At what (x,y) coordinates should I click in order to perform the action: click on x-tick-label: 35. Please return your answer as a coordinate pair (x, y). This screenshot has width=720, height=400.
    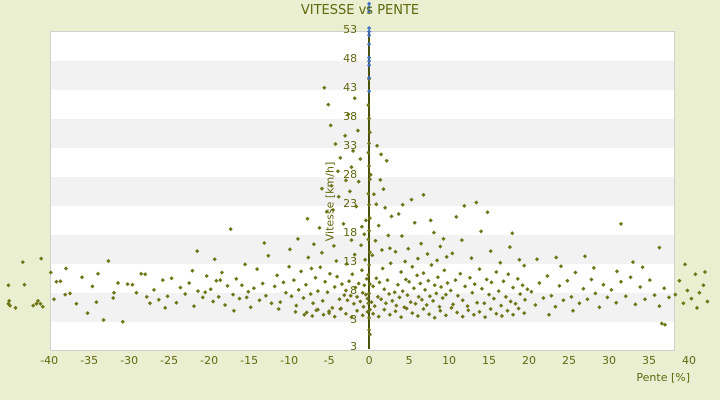
    Looking at the image, I should click on (649, 360).